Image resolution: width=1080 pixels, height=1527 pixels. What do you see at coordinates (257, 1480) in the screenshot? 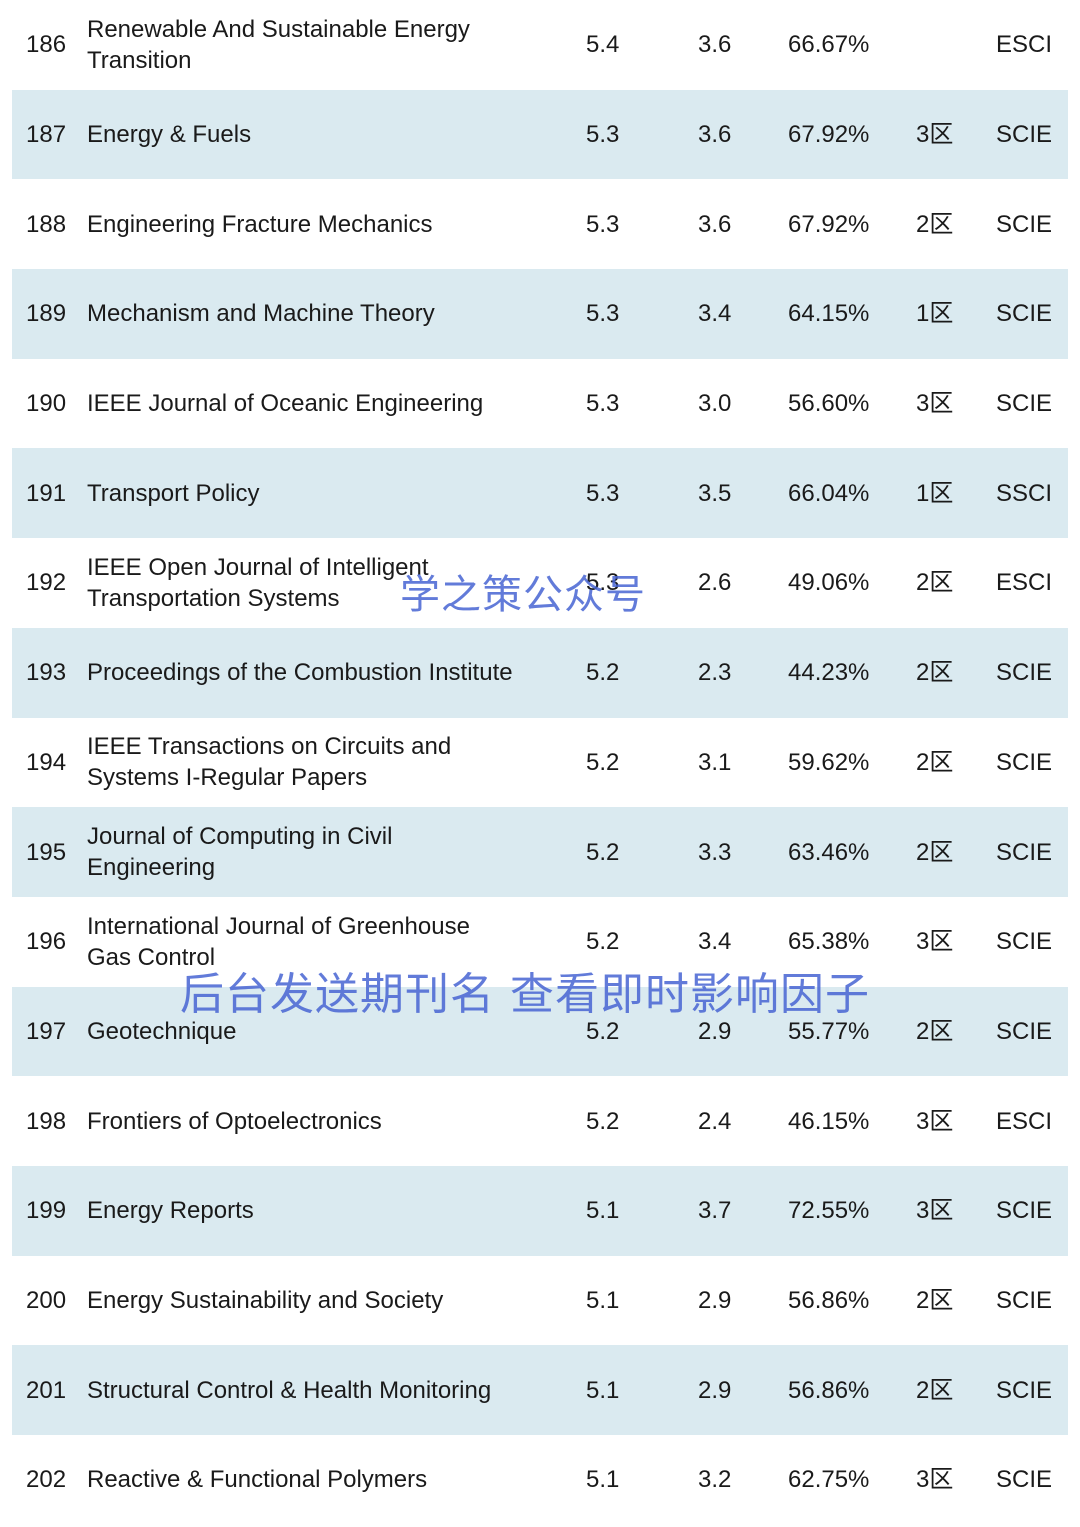
I see `journal-title-line: Reactive & Functional Polymers` at bounding box center [257, 1480].